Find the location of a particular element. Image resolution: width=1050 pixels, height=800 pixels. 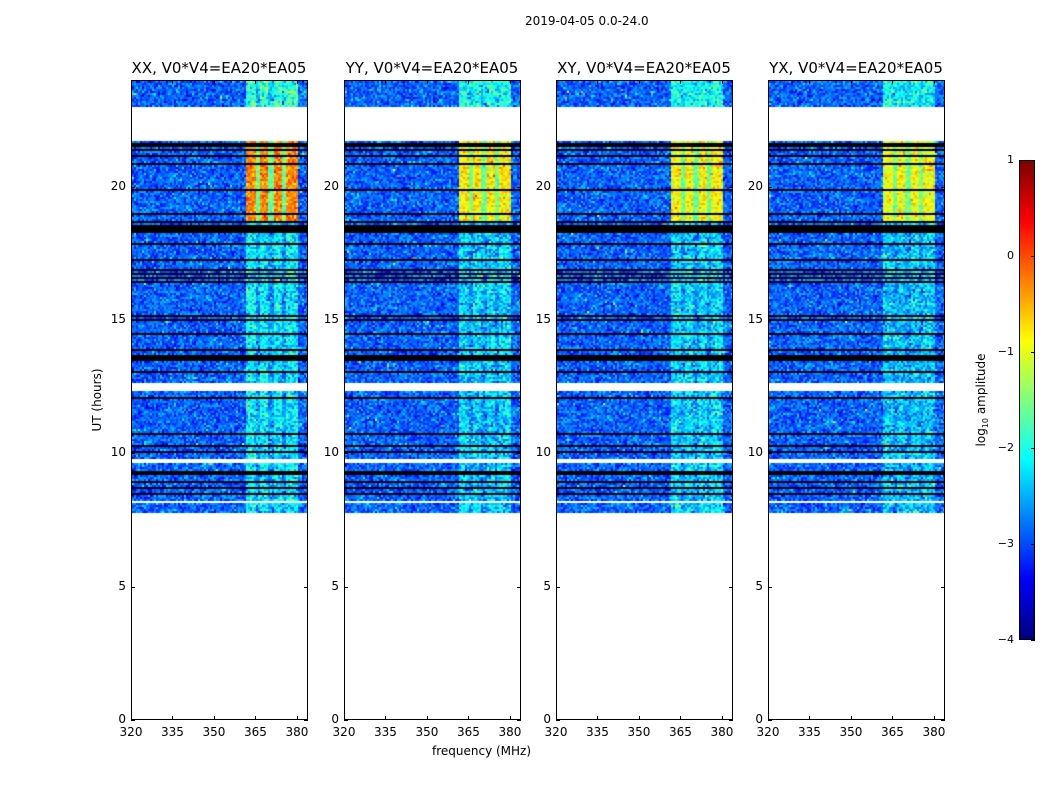

panel-title: XY, V0*V4=EA20*EA05 is located at coordinates (644, 68).